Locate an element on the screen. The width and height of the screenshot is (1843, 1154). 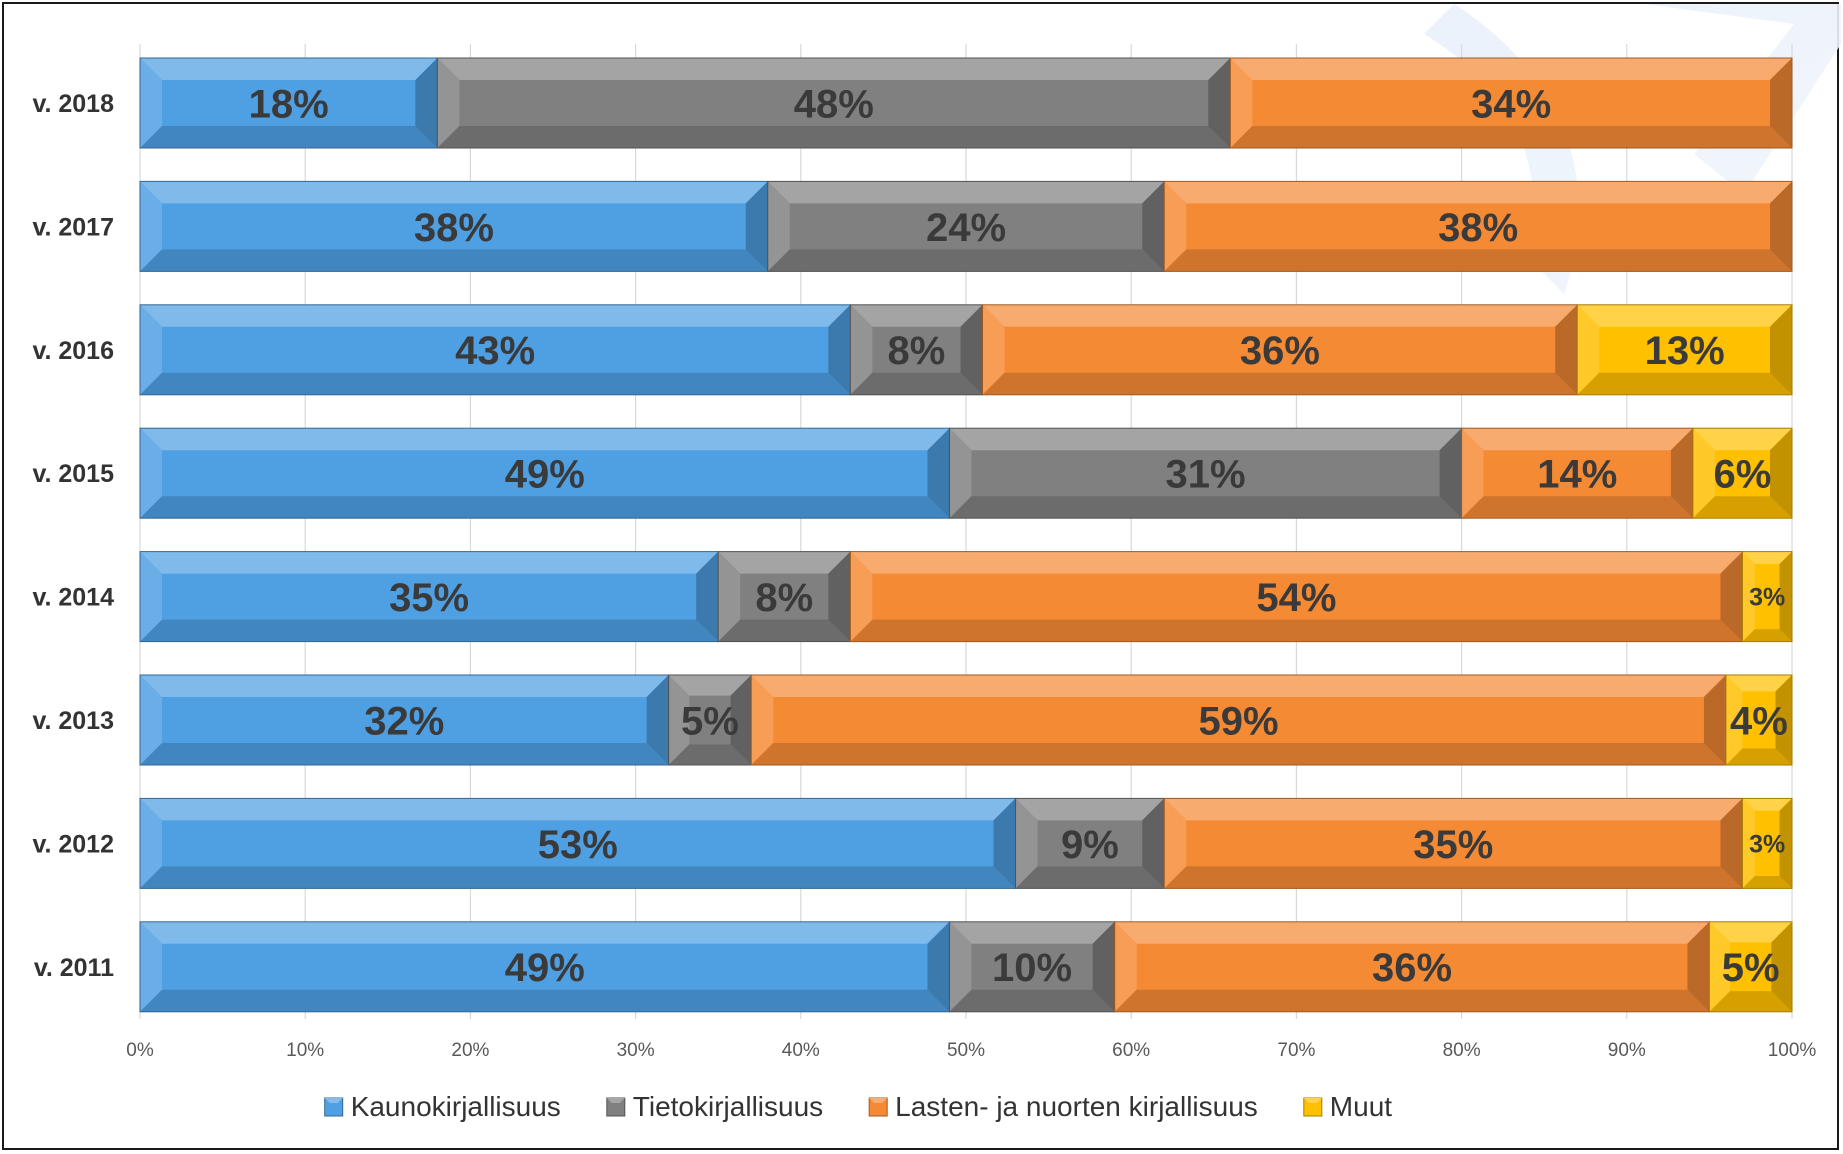
category-label: v. 2011 is located at coordinates (74, 968).